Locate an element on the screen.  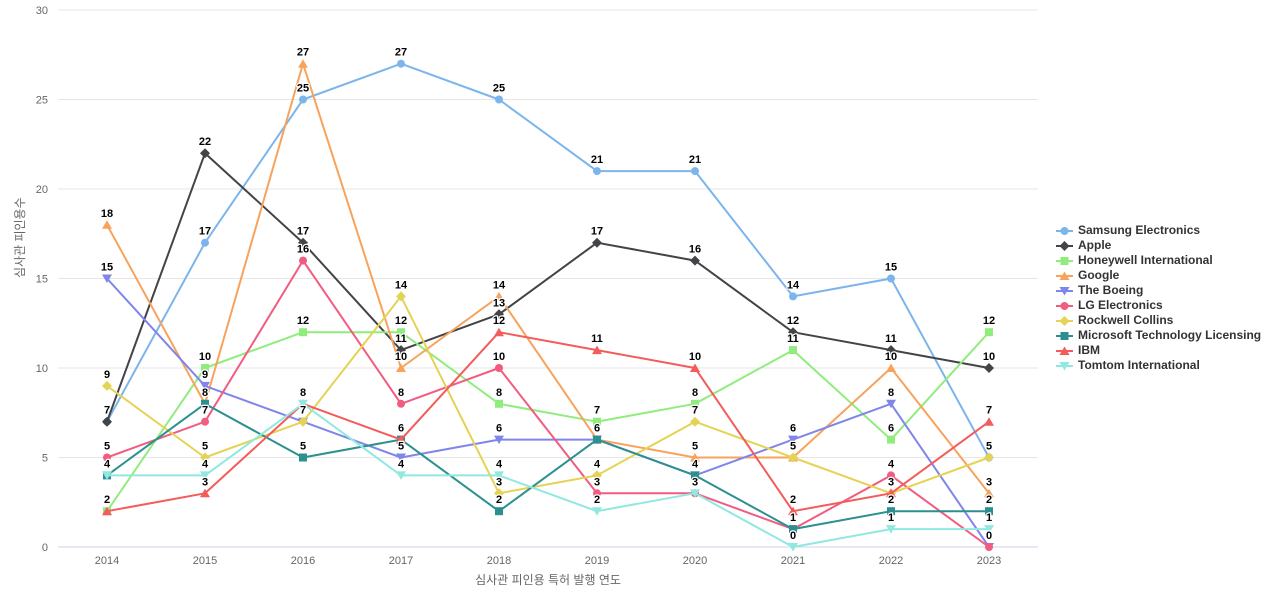
legend-item-microsoft-technology-licensing: Microsoft Technology Licensing is located at coordinates (1158, 335).